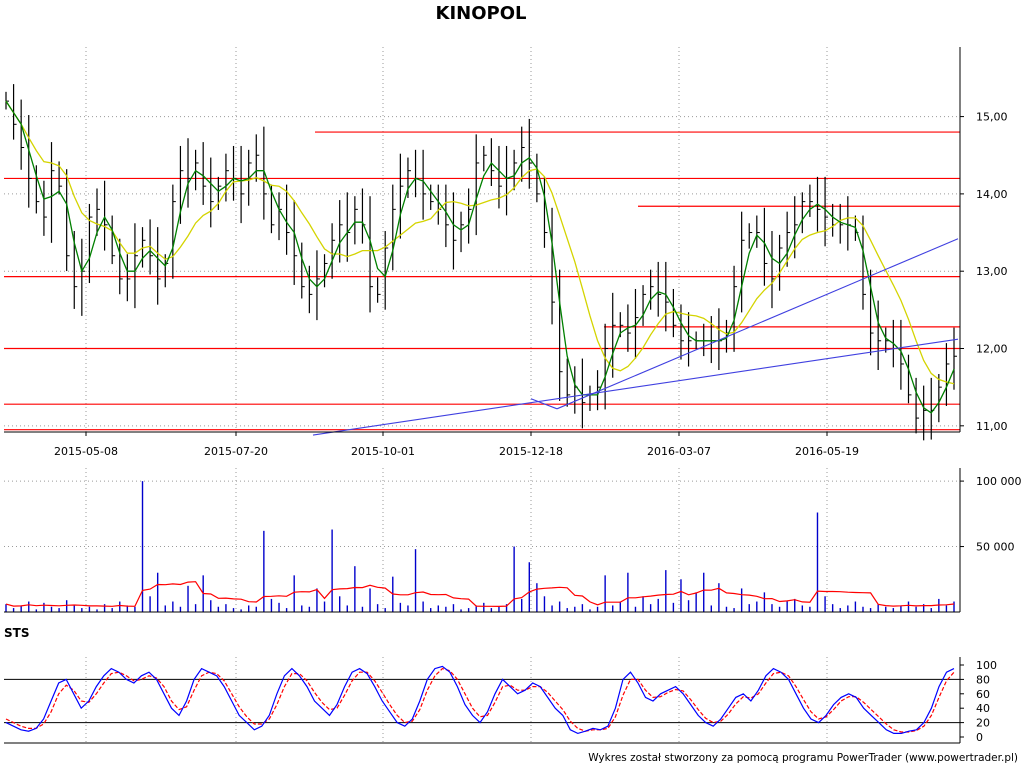 The height and width of the screenshot is (768, 1024). Describe the element at coordinates (383, 451) in the screenshot. I see `date-tick-label: 2015-10-01` at that location.